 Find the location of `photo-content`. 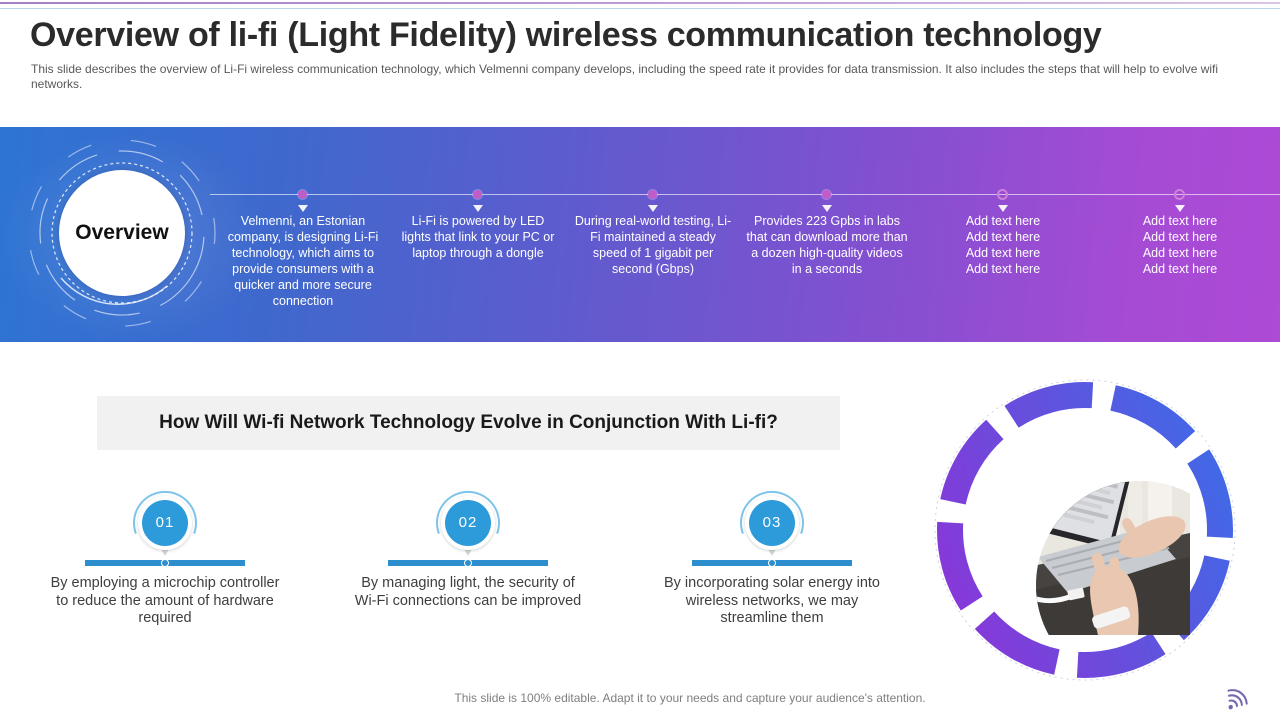

photo-content is located at coordinates (1113, 558).